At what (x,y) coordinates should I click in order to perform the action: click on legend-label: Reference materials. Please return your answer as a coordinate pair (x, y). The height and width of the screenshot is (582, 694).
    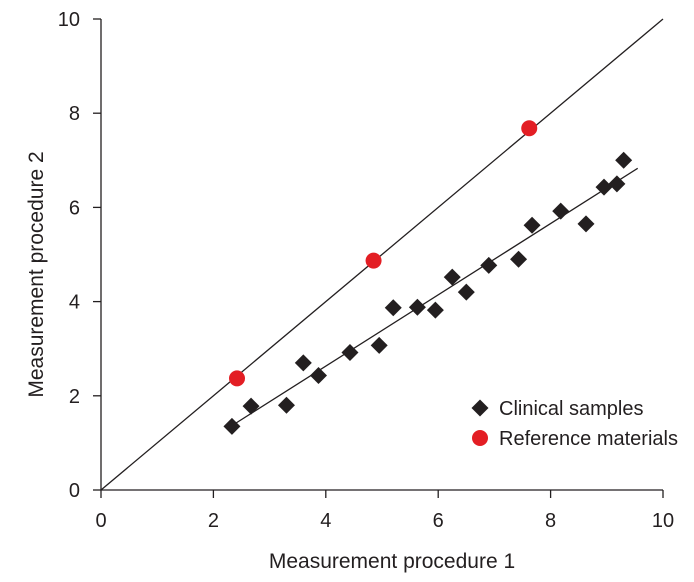
    Looking at the image, I should click on (588, 439).